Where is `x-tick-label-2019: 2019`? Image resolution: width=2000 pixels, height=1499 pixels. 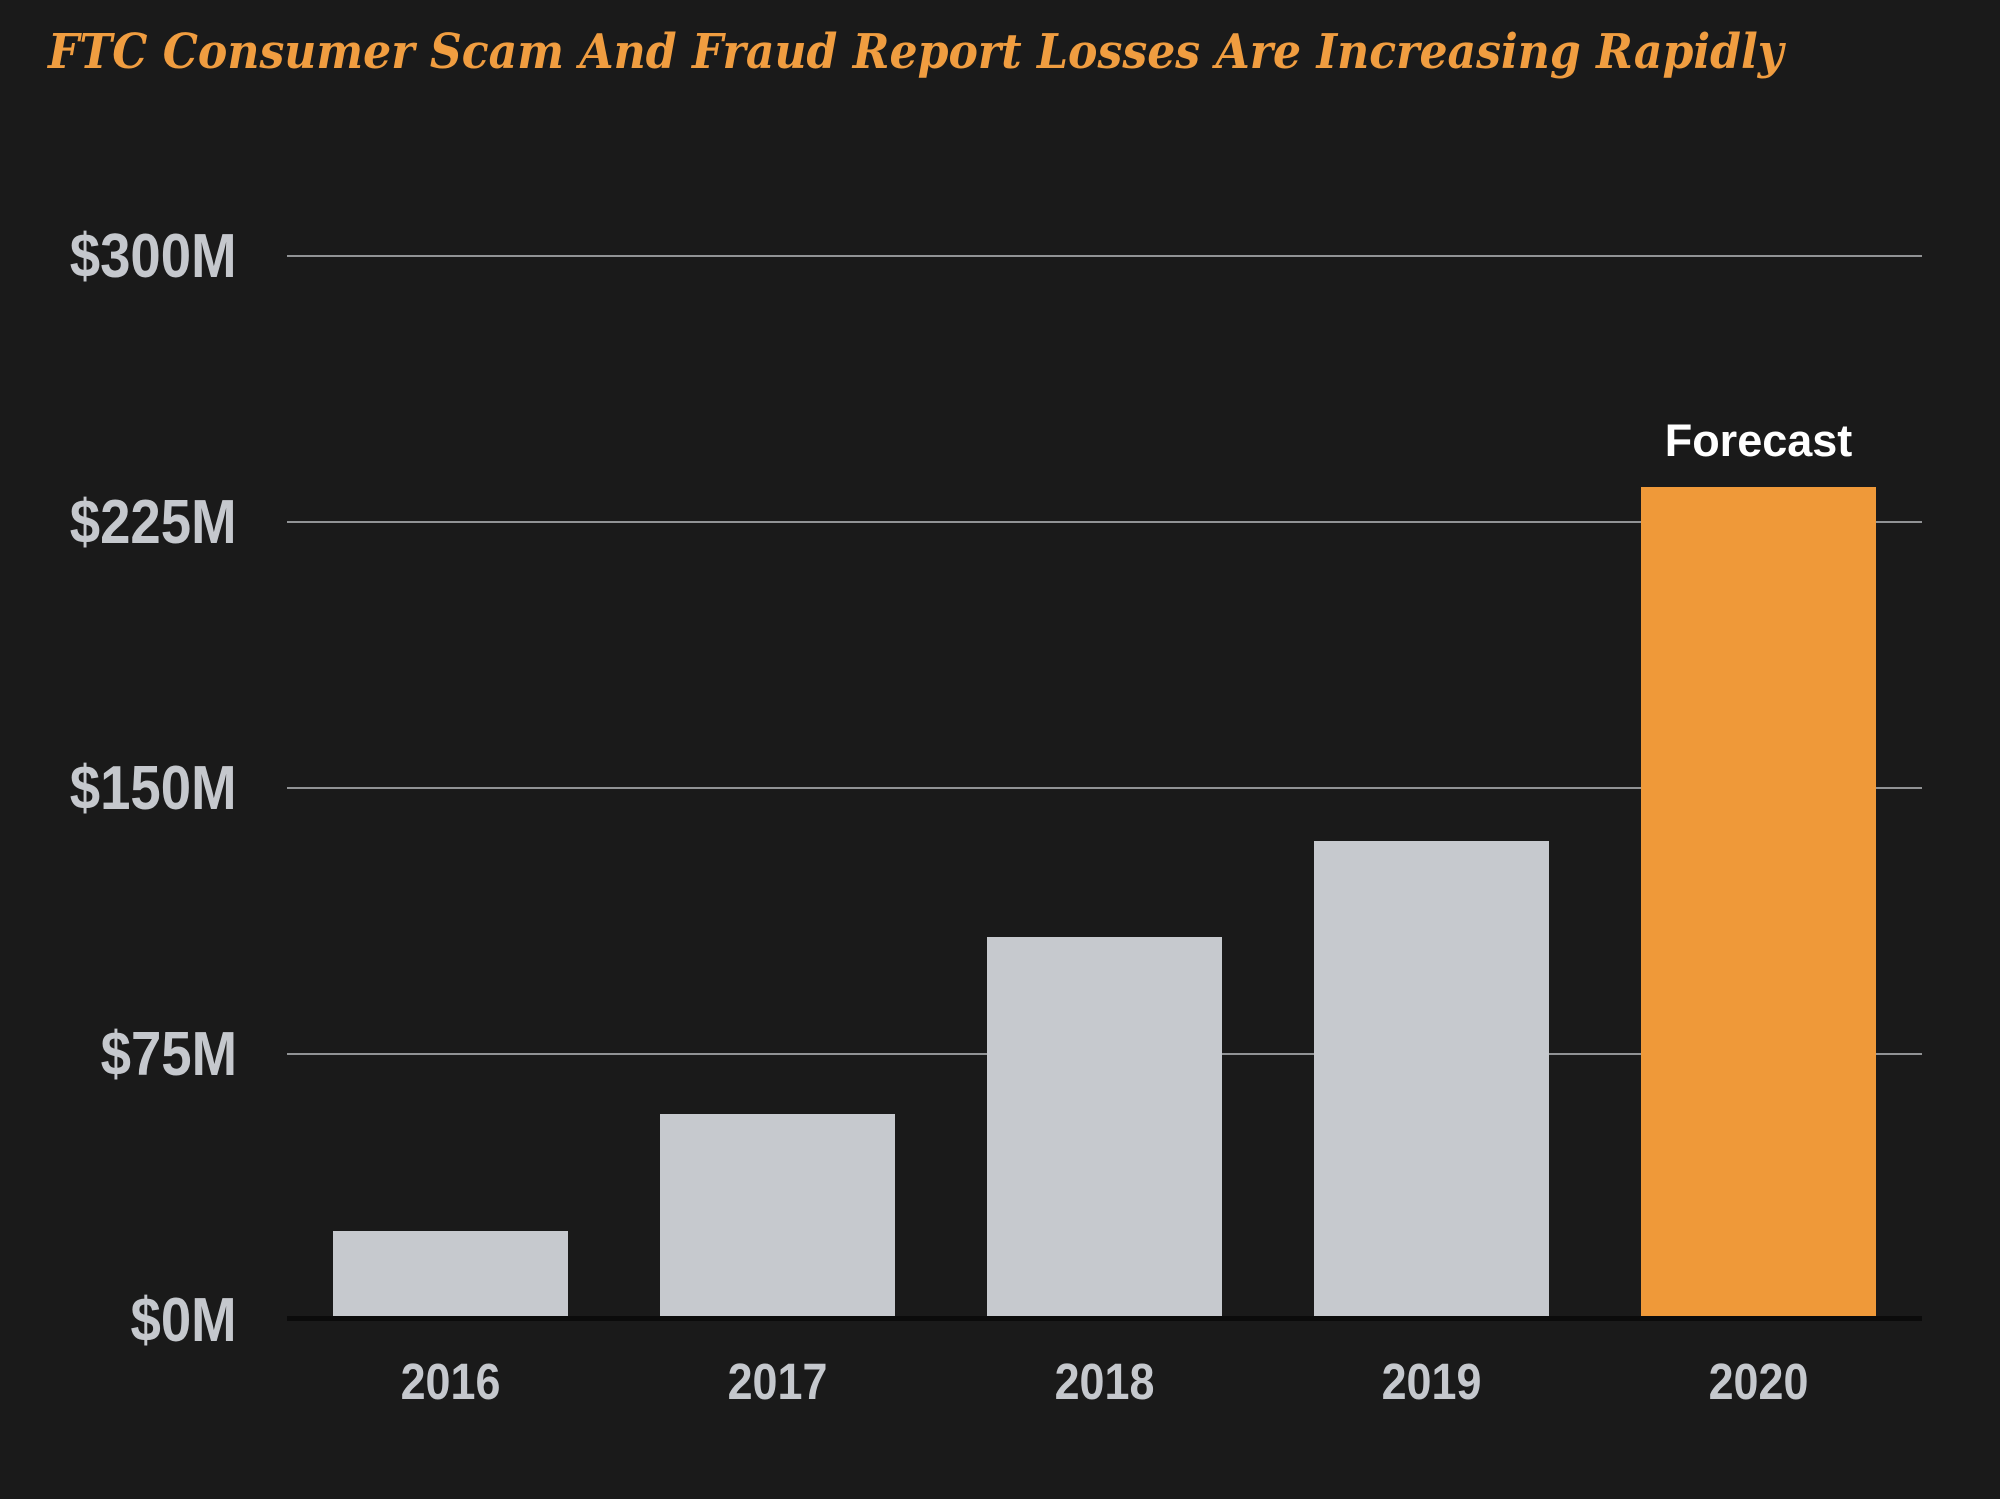 x-tick-label-2019: 2019 is located at coordinates (1431, 1381).